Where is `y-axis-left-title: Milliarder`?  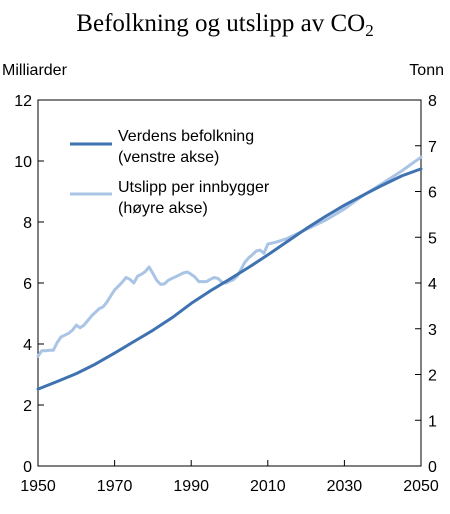 y-axis-left-title: Milliarder is located at coordinates (34, 70).